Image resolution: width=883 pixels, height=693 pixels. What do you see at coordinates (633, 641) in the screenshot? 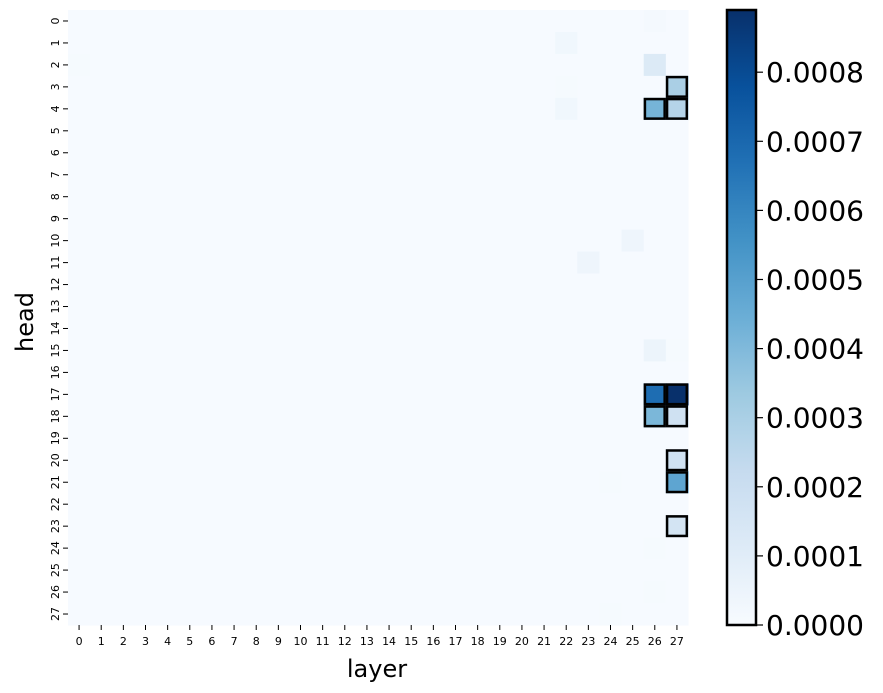
I see `x-tick-label: 25` at bounding box center [633, 641].